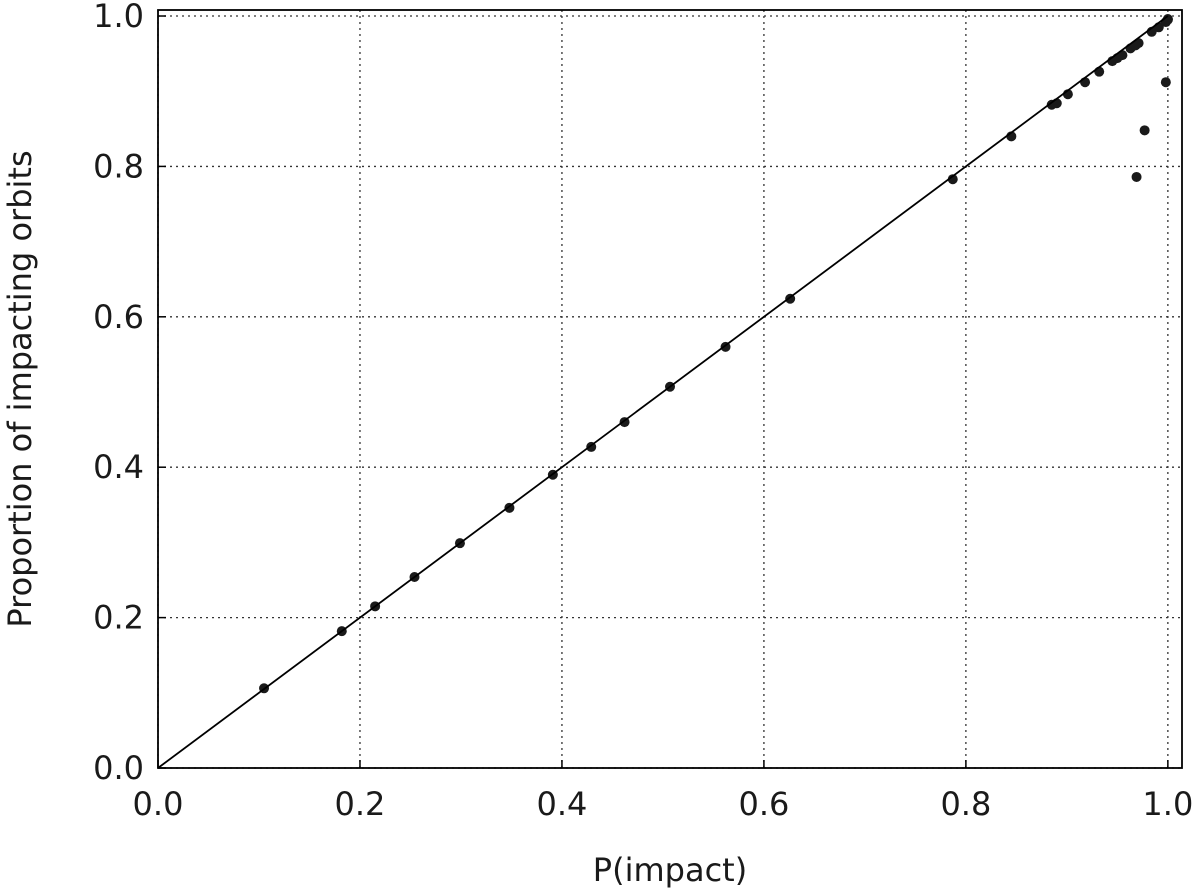  Describe the element at coordinates (158, 804) in the screenshot. I see `x-tick-label: 0.0` at that location.